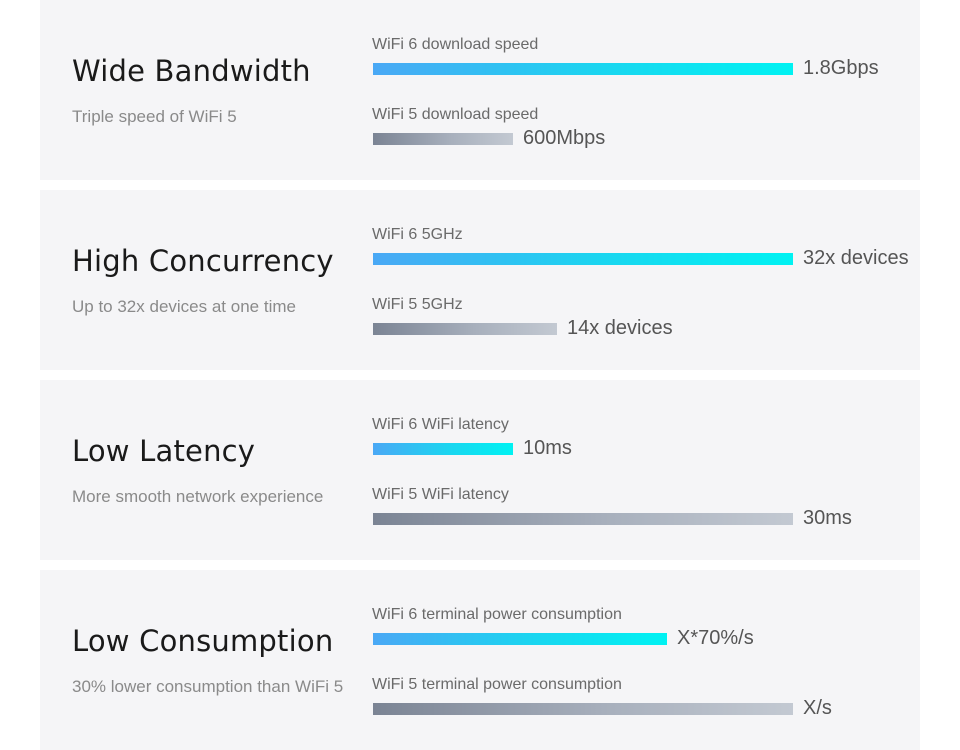 The height and width of the screenshot is (750, 960). I want to click on metric-label-wifi6: WiFi 6 WiFi latency, so click(440, 424).